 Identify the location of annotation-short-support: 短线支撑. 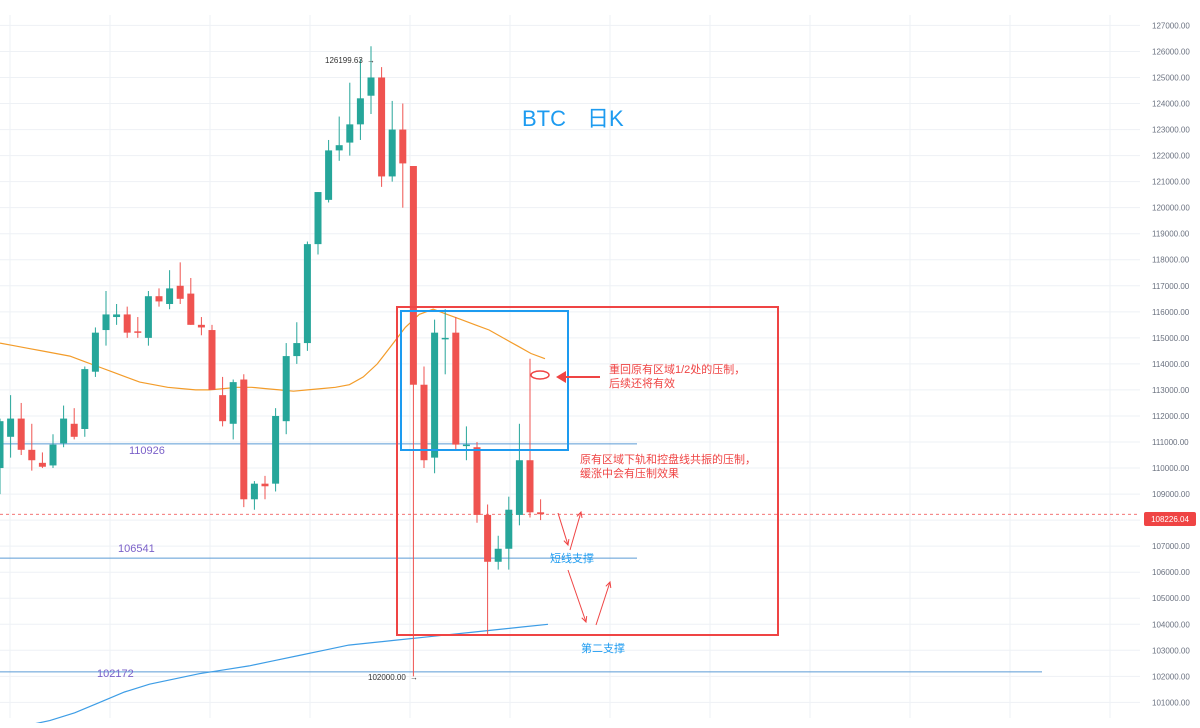
(572, 558).